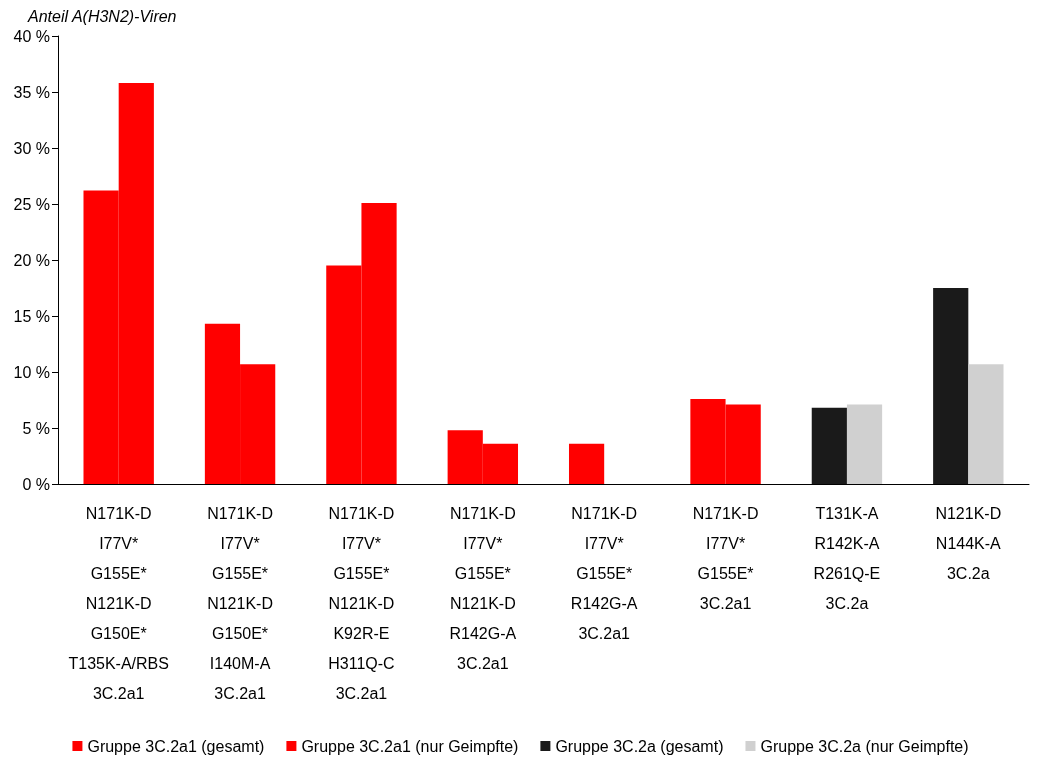  Describe the element at coordinates (968, 543) in the screenshot. I see `x-tick-label: N121K-D N144K-A 3C.2a` at that location.